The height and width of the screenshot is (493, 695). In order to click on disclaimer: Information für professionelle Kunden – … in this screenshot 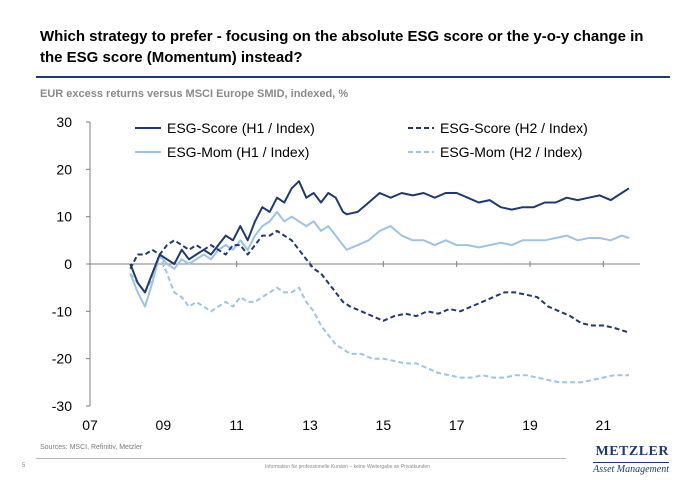, I will do `click(347, 467)`.